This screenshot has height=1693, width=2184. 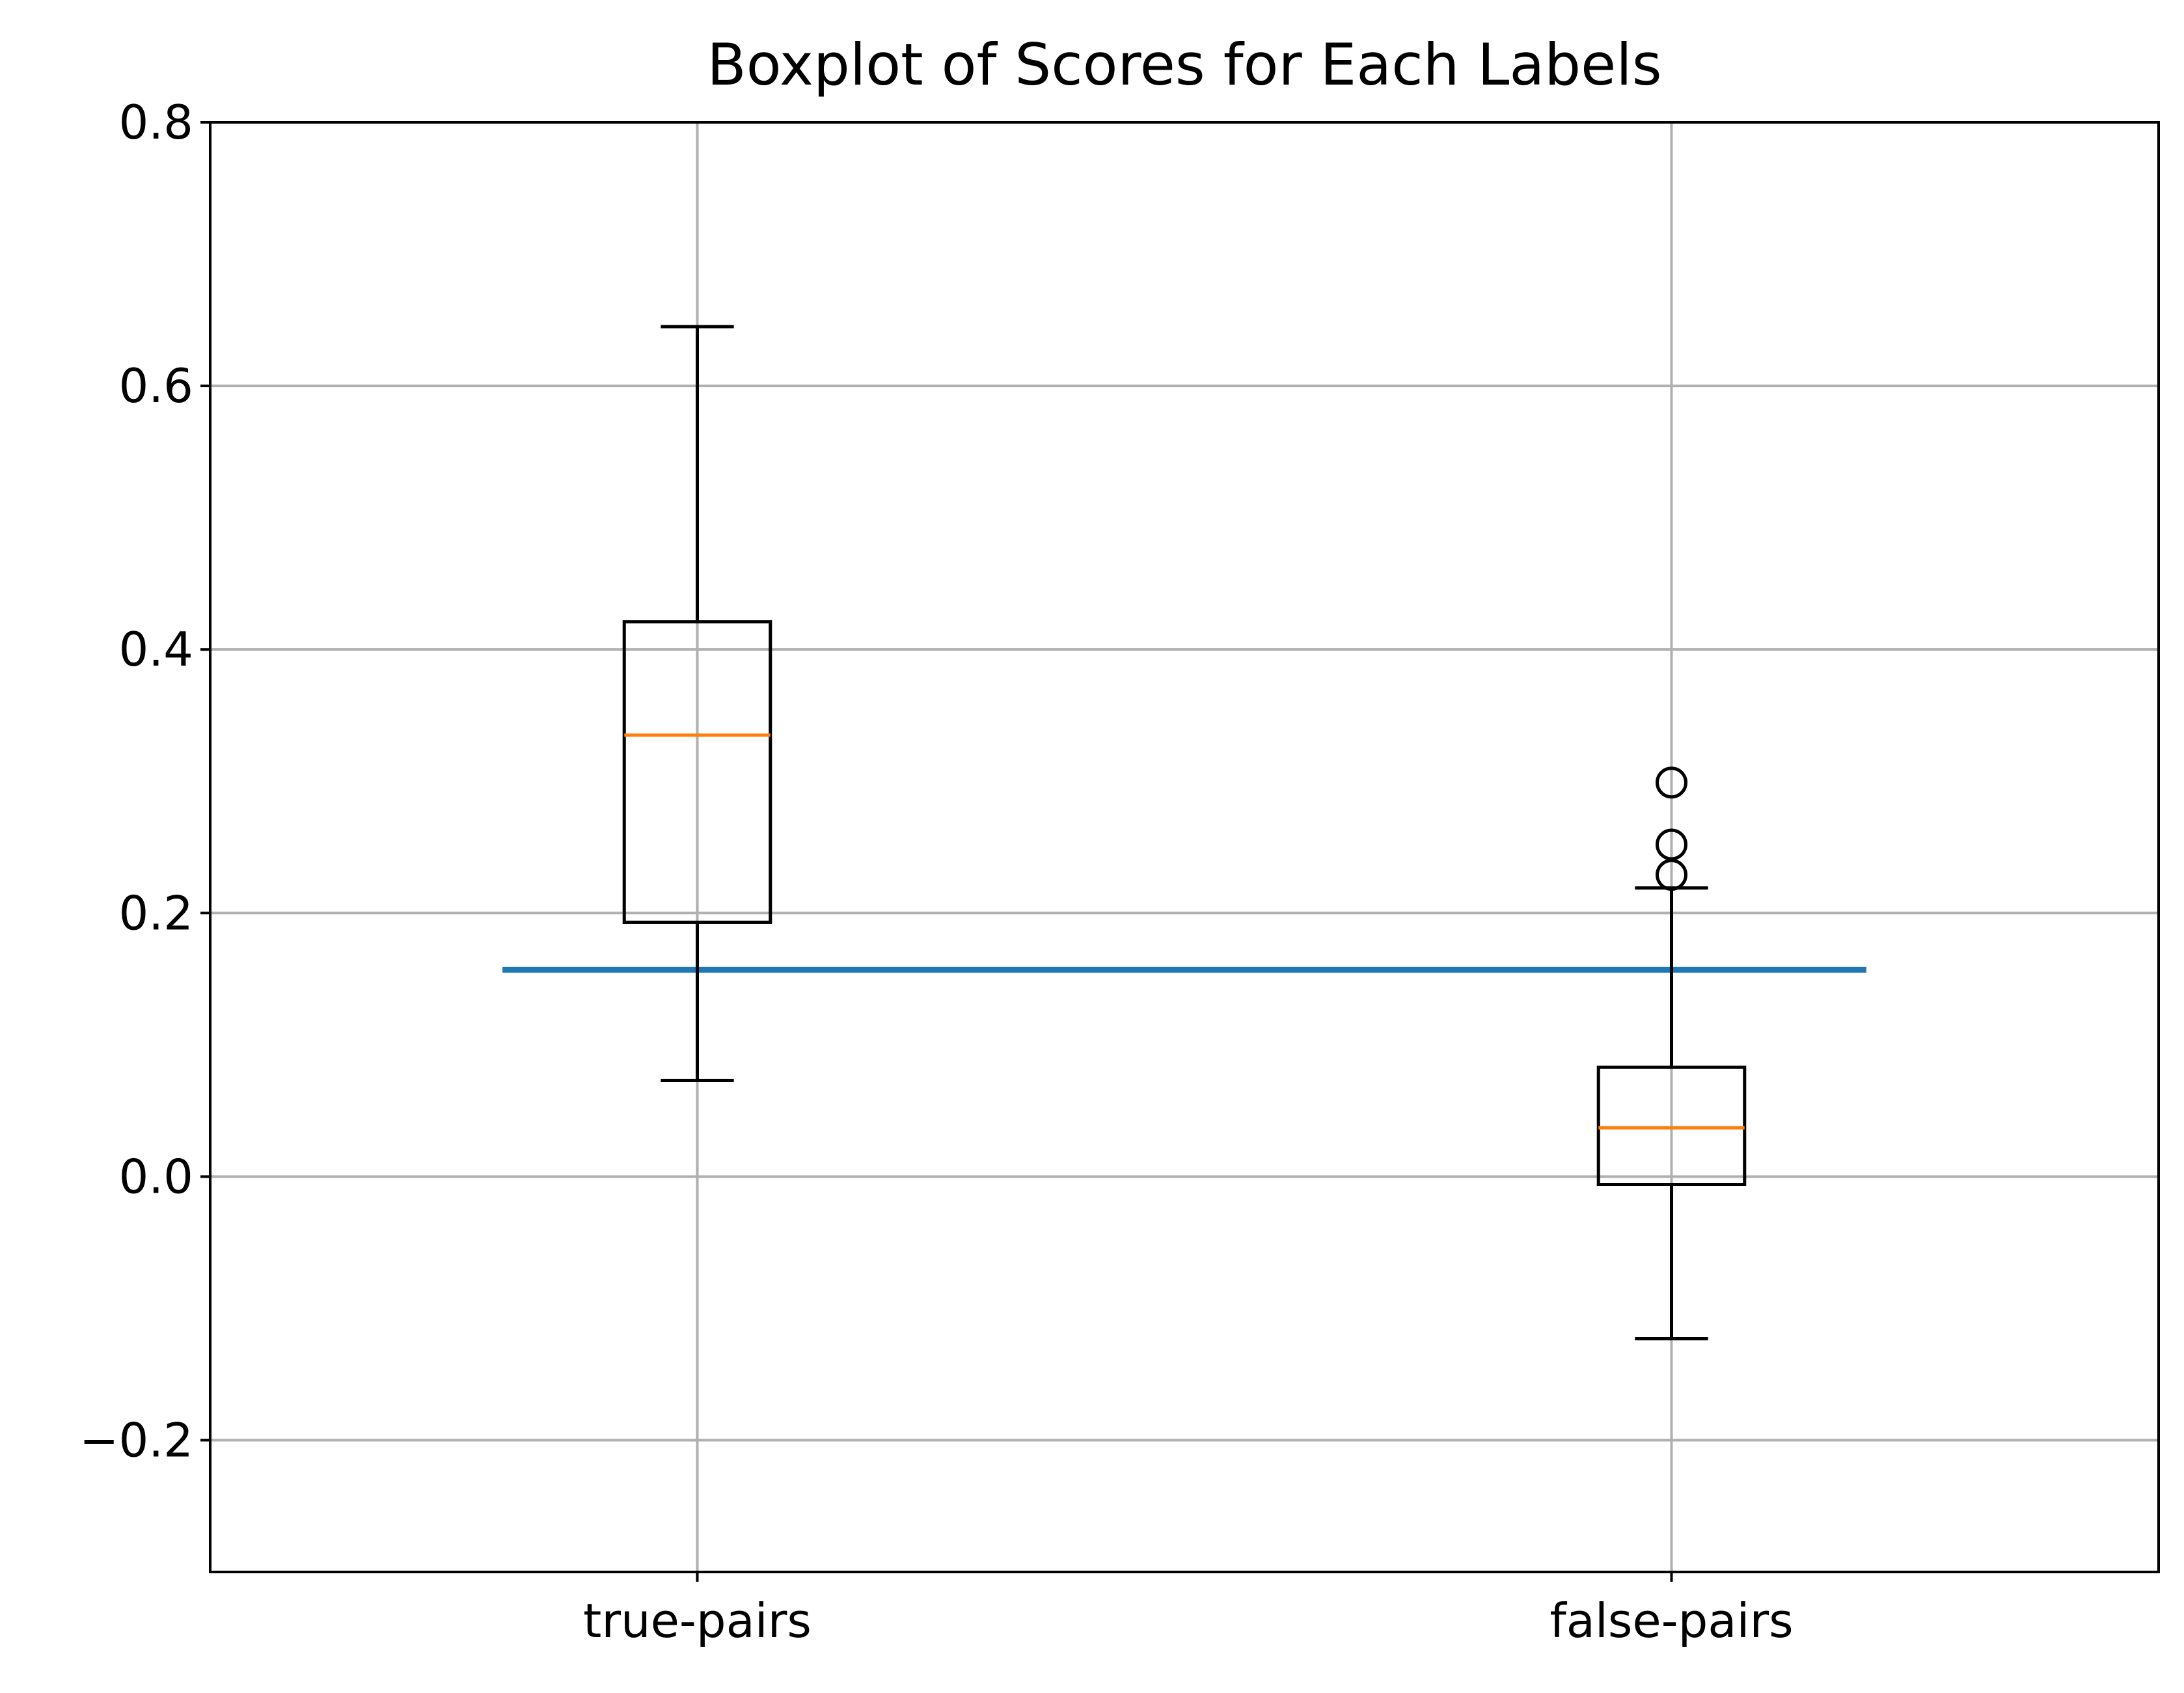 What do you see at coordinates (156, 386) in the screenshot?
I see `y-tick-label: 0.6` at bounding box center [156, 386].